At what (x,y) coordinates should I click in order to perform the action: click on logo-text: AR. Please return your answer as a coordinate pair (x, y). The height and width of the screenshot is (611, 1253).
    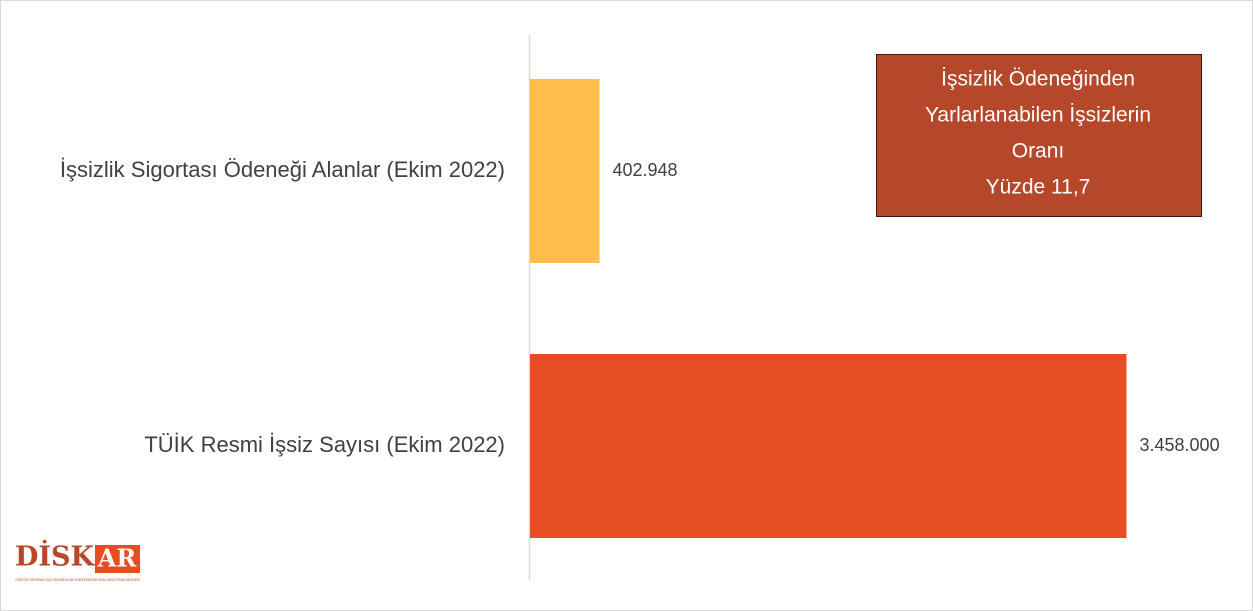
    Looking at the image, I should click on (117, 558).